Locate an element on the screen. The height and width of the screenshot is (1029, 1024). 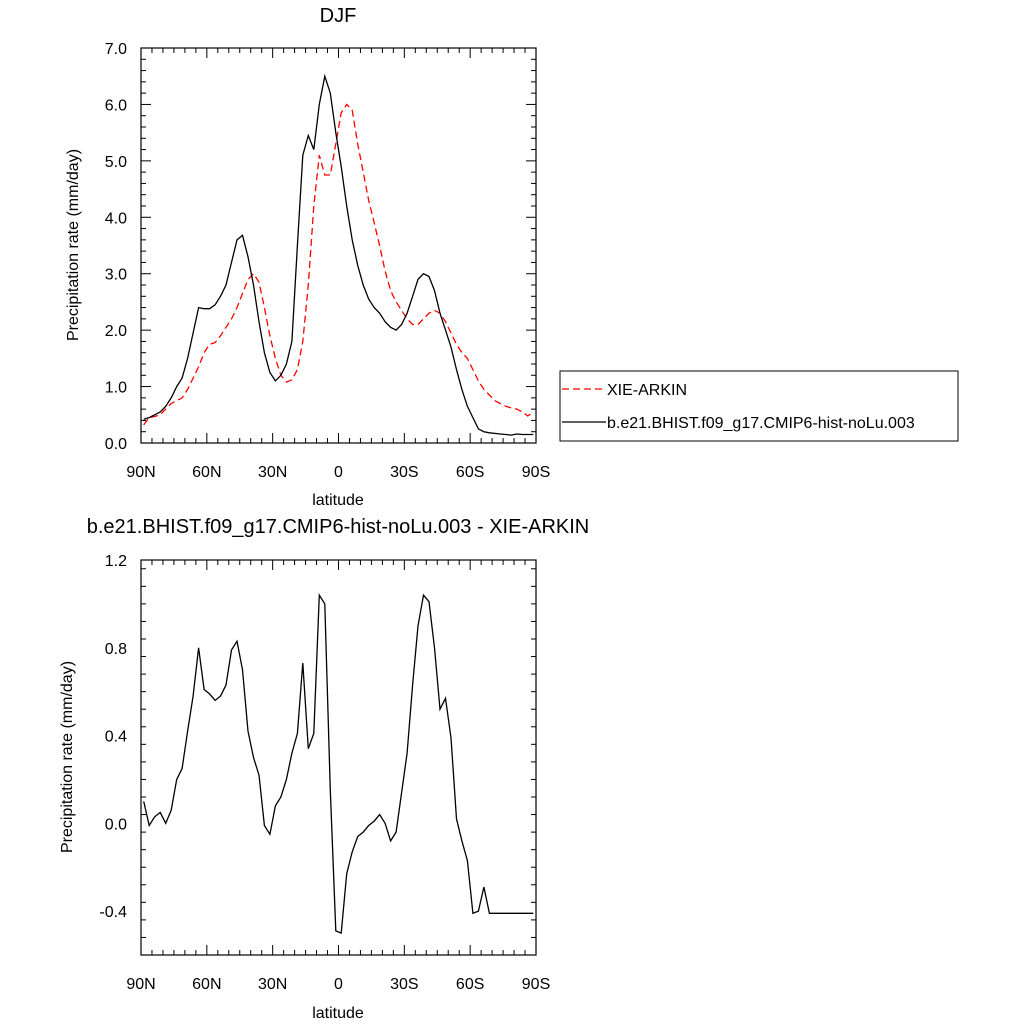
x-axis-label: latitude is located at coordinates (338, 500).